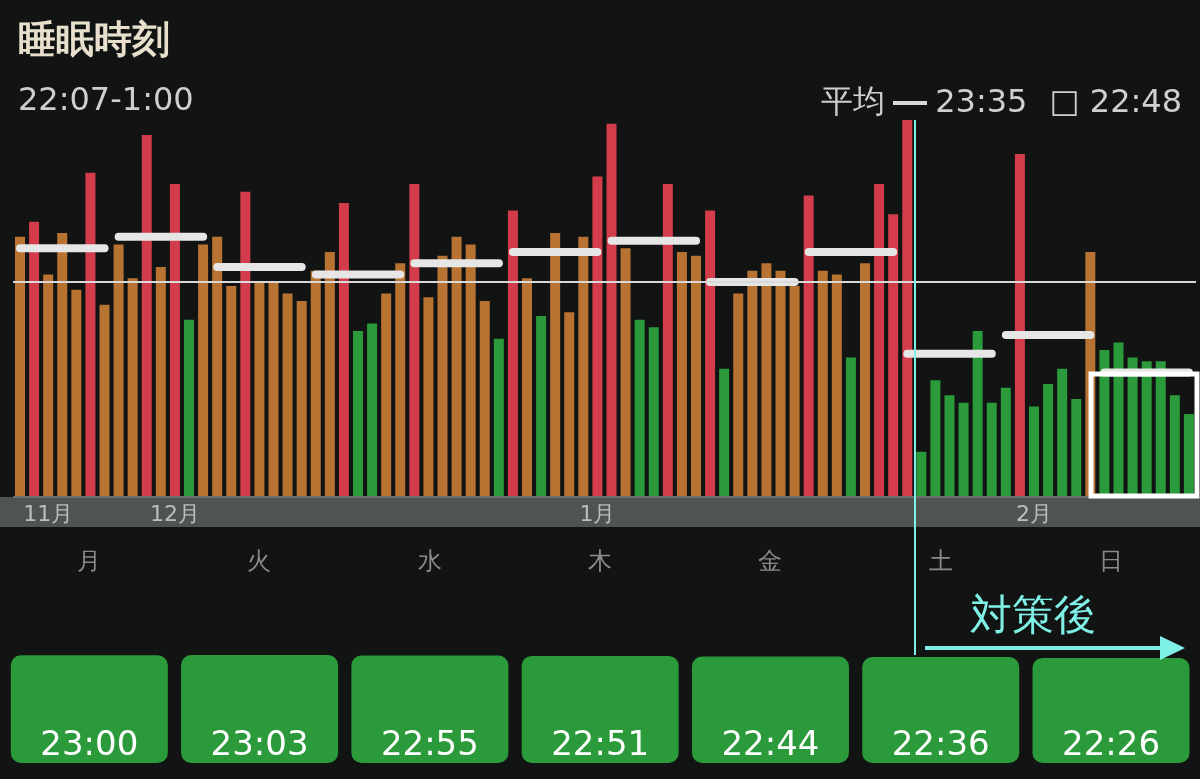  I want to click on legend-label: 平均, so click(853, 101).